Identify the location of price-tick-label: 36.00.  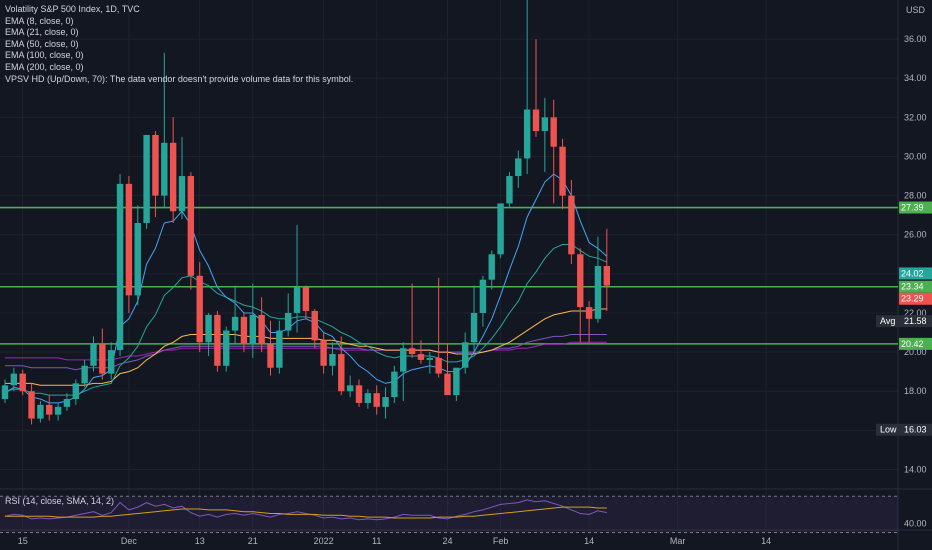
(915, 39).